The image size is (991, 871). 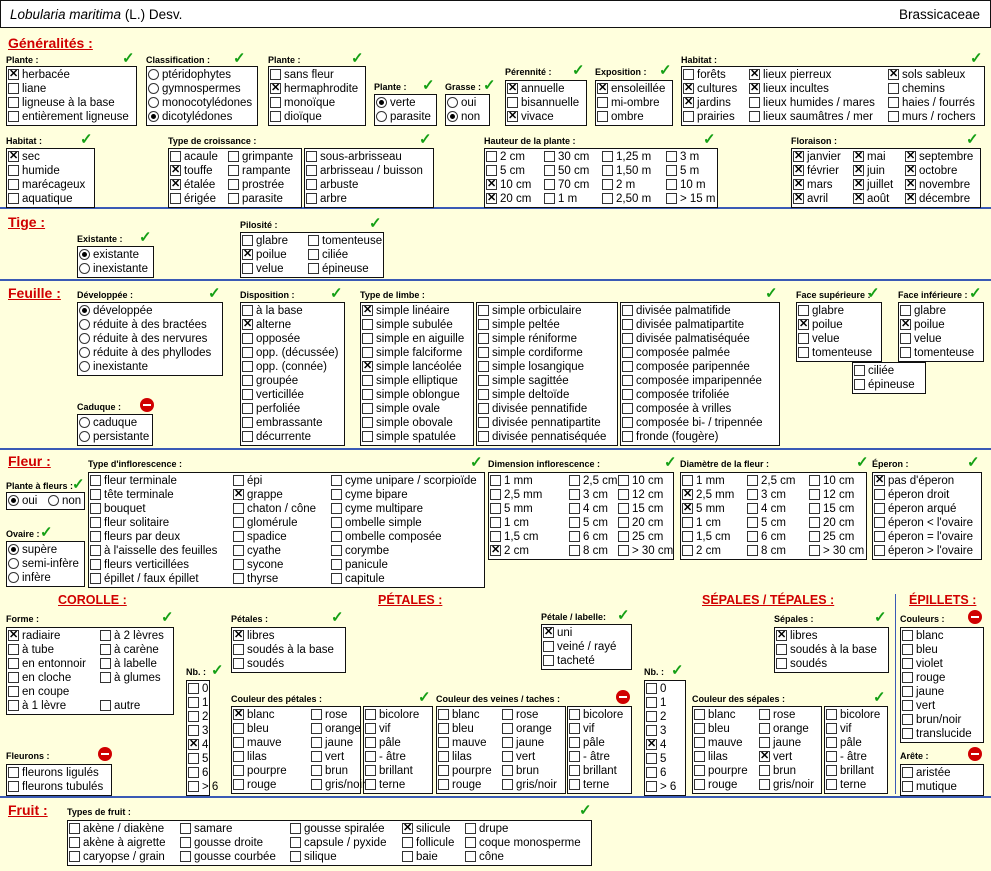 I want to click on checkbox-forme: radiaire, so click(x=34, y=635).